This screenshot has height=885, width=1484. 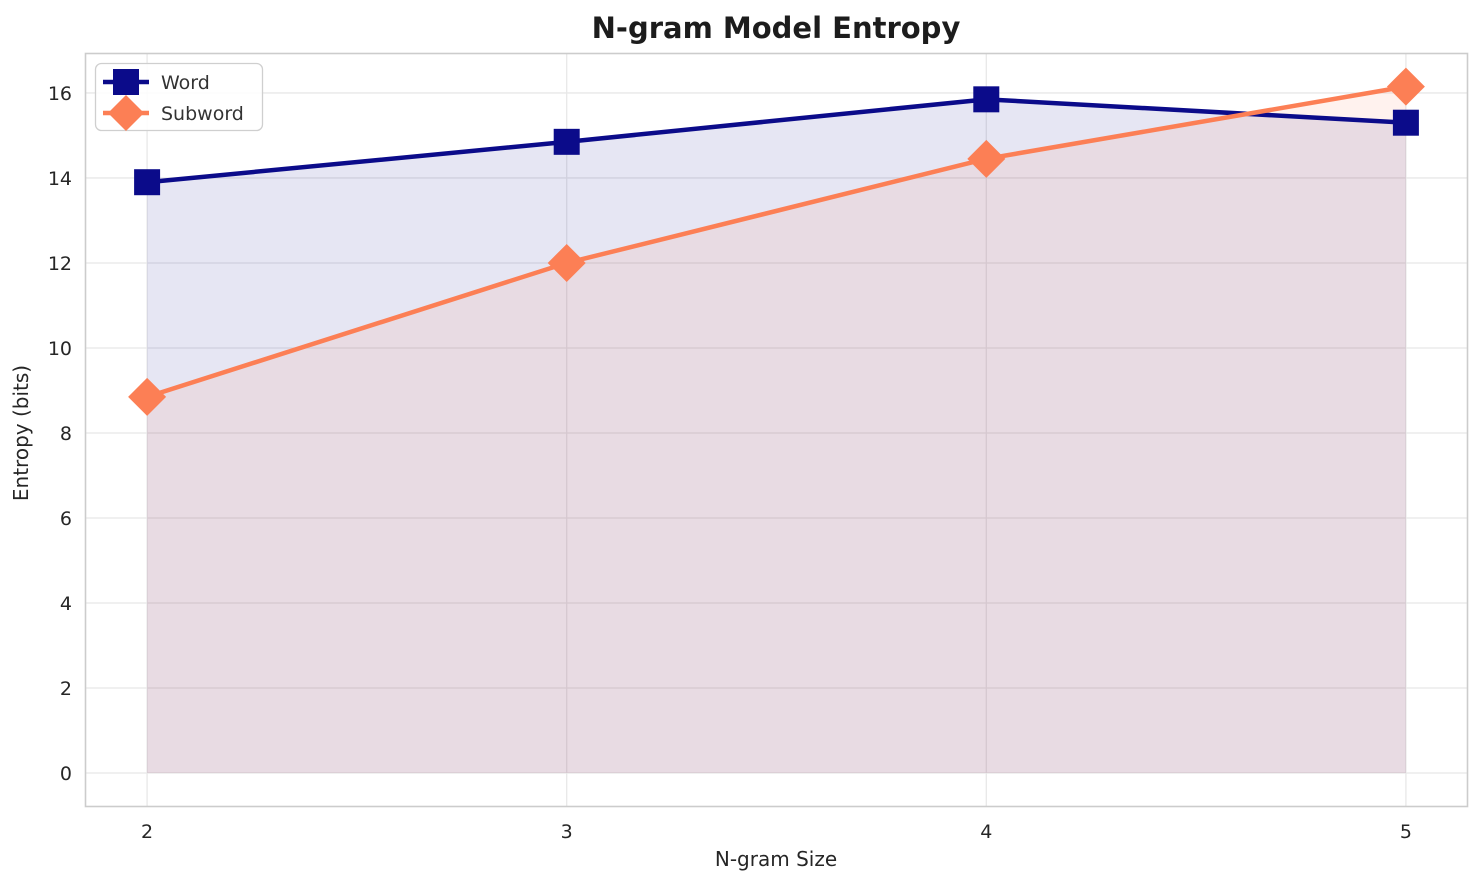 I want to click on chart-title: N-gram Model Entropy, so click(x=776, y=28).